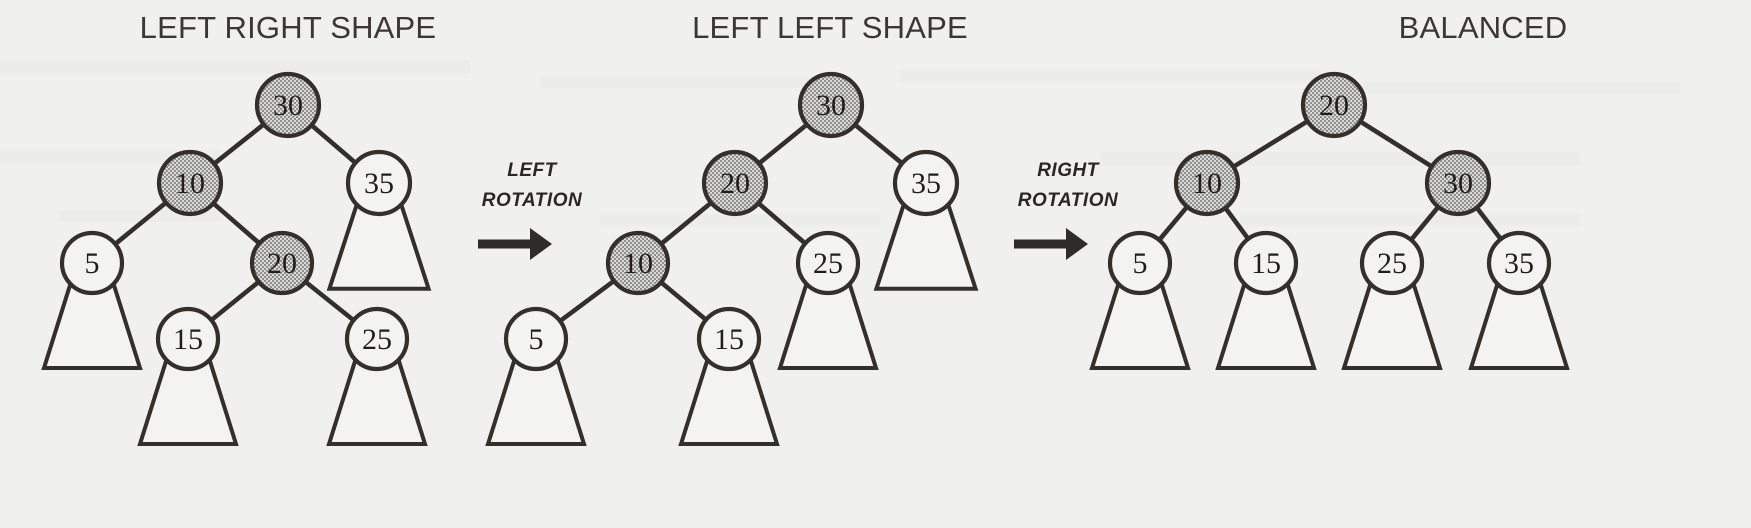 This screenshot has height=528, width=1751. What do you see at coordinates (830, 27) in the screenshot?
I see `panel-title: LEFT LEFT SHAPE` at bounding box center [830, 27].